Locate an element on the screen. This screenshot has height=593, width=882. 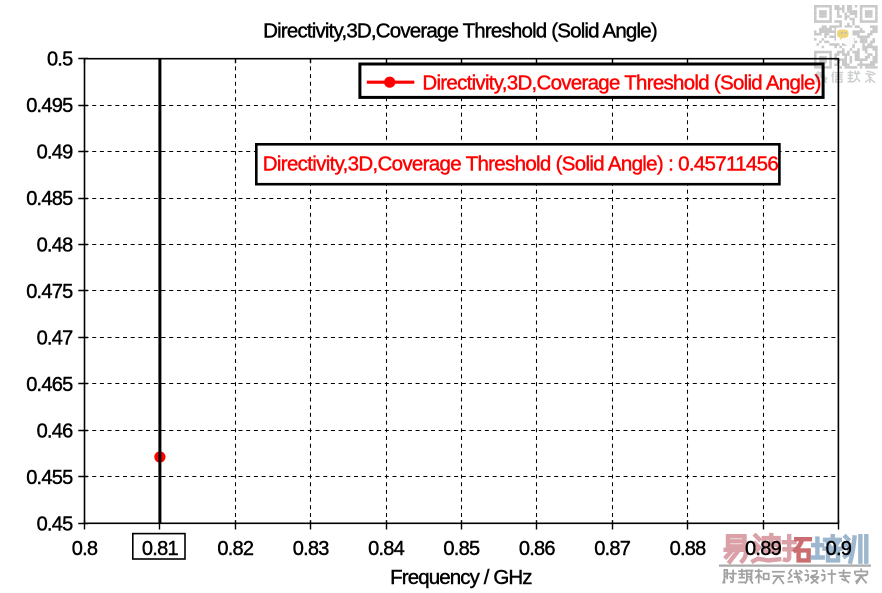
svg-text: 0.87 is located at coordinates (612, 549).